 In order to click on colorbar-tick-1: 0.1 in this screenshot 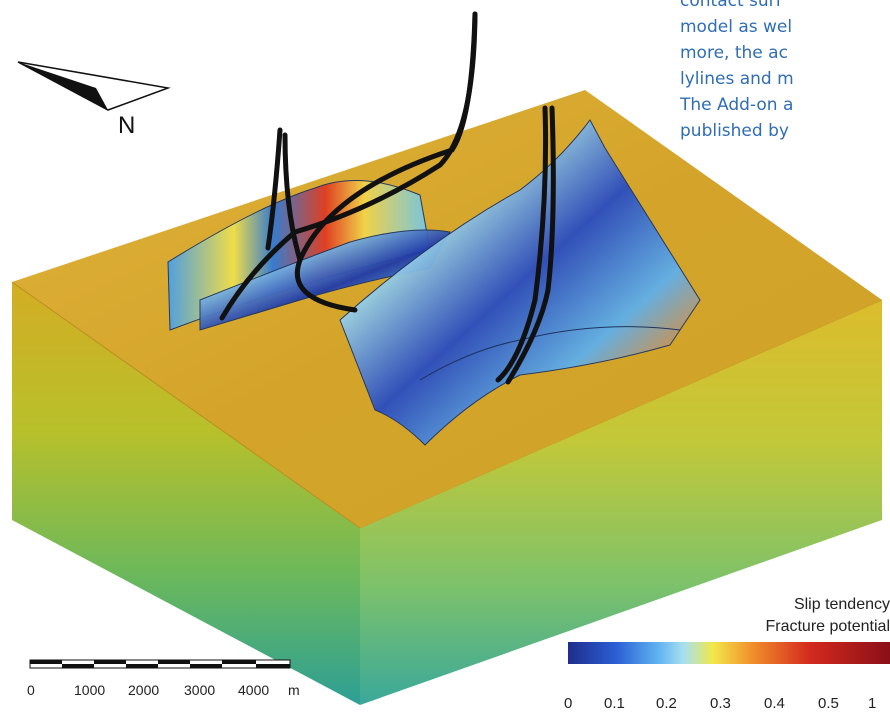, I will do `click(614, 703)`.